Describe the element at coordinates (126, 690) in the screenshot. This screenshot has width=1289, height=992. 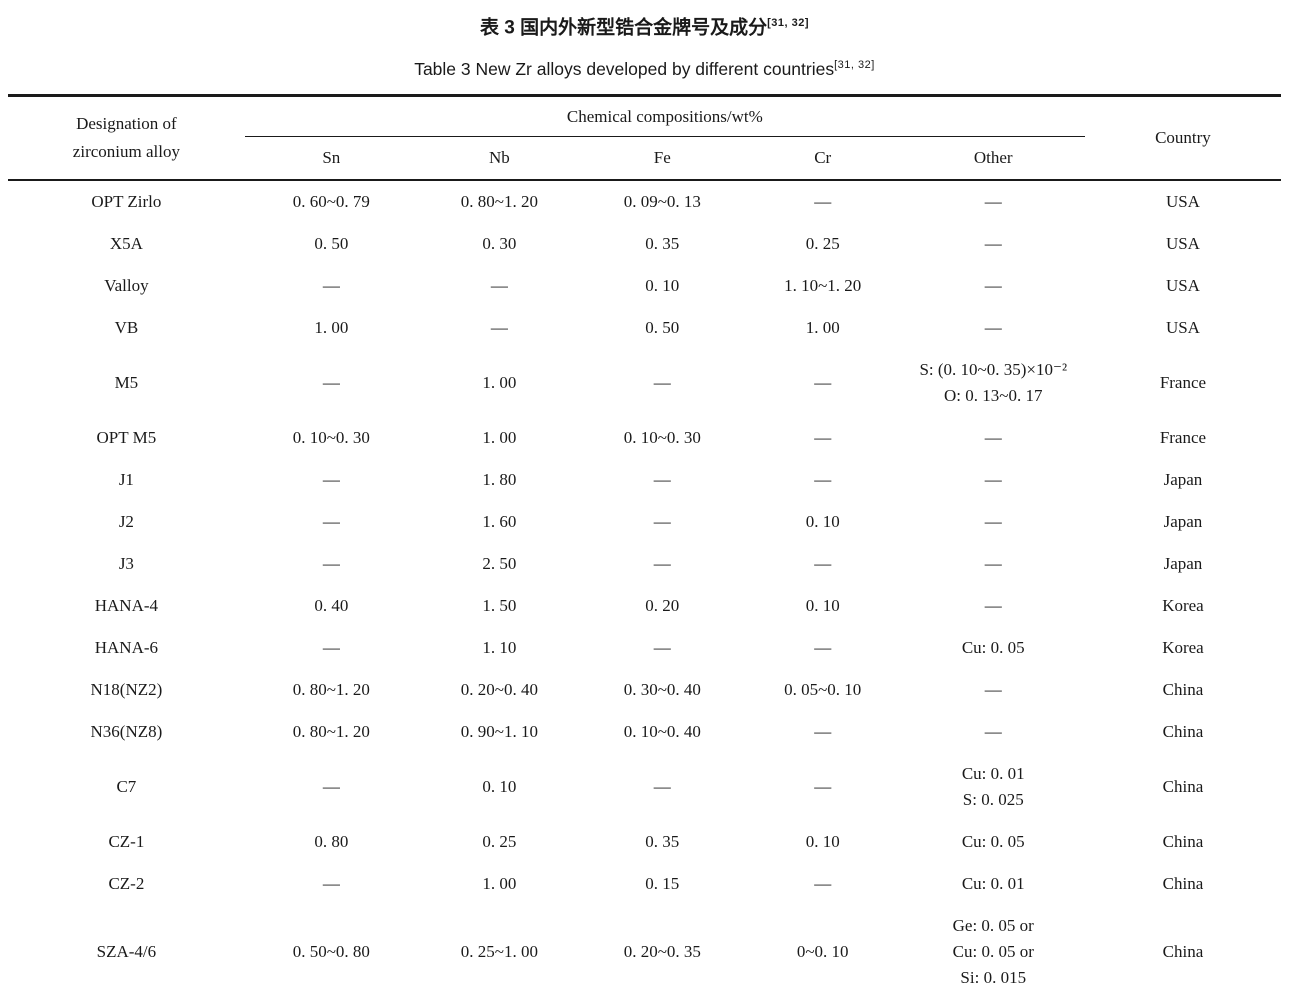
I see `cell-designation: N18(NZ2)` at that location.